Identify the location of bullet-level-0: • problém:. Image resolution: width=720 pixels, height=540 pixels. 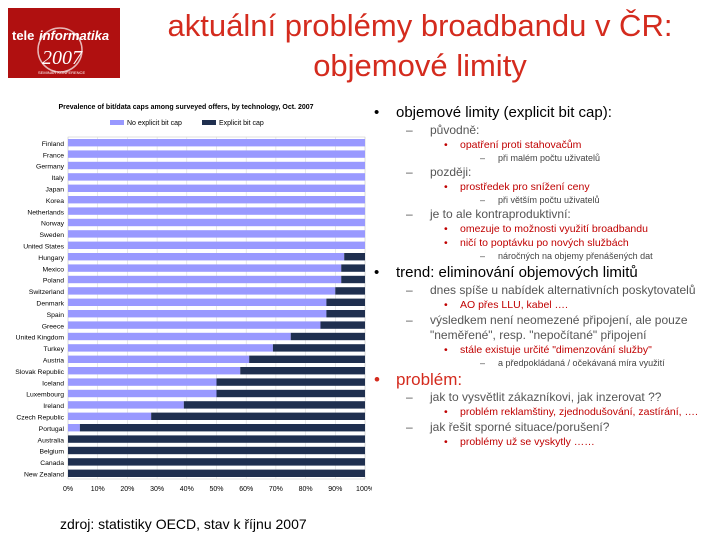
(543, 380).